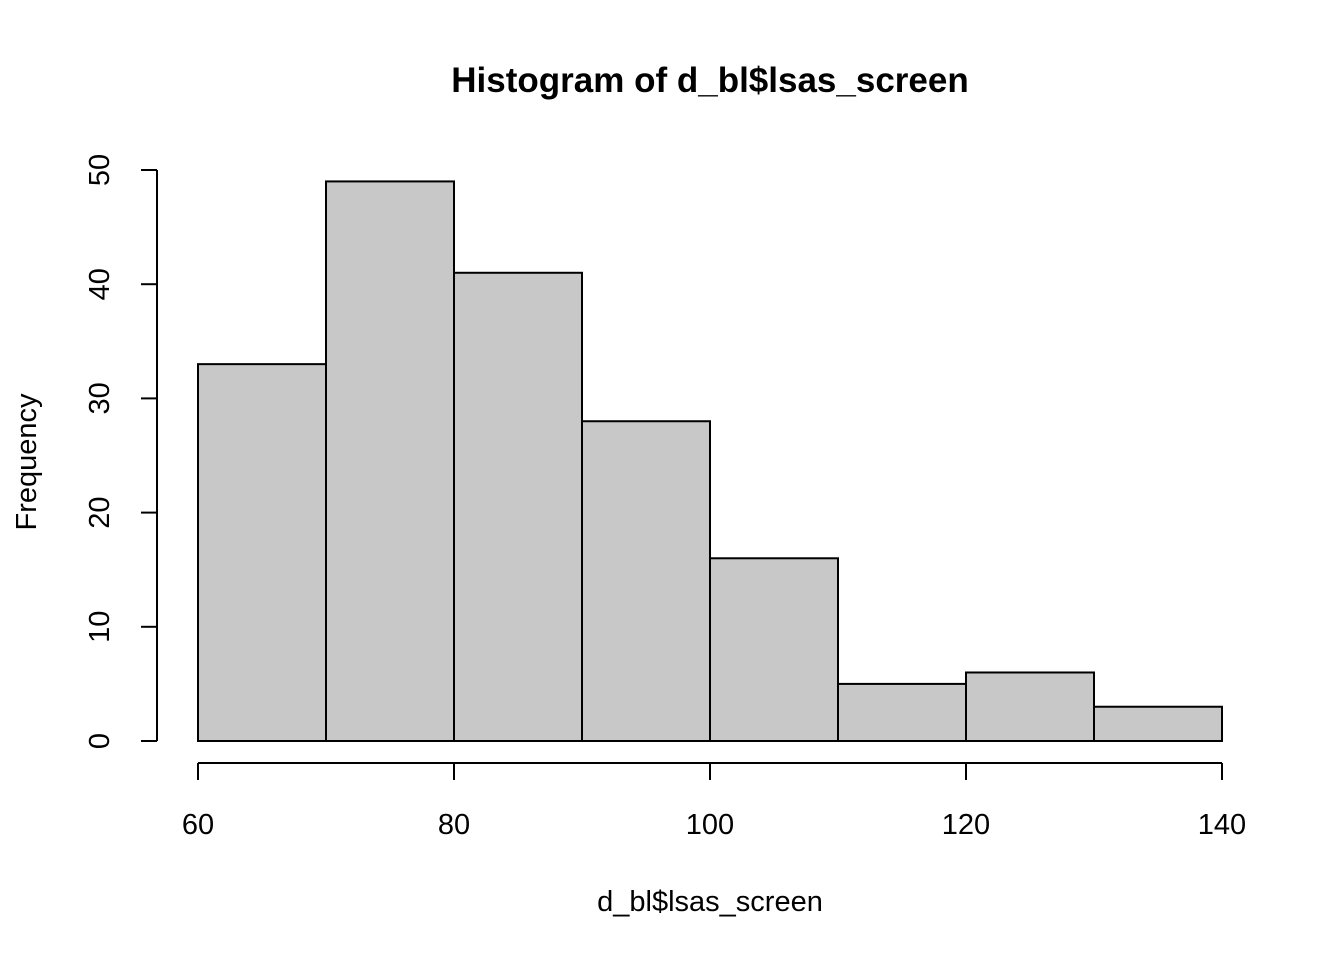  What do you see at coordinates (100, 398) in the screenshot?
I see `y-tick-label-30: 30` at bounding box center [100, 398].